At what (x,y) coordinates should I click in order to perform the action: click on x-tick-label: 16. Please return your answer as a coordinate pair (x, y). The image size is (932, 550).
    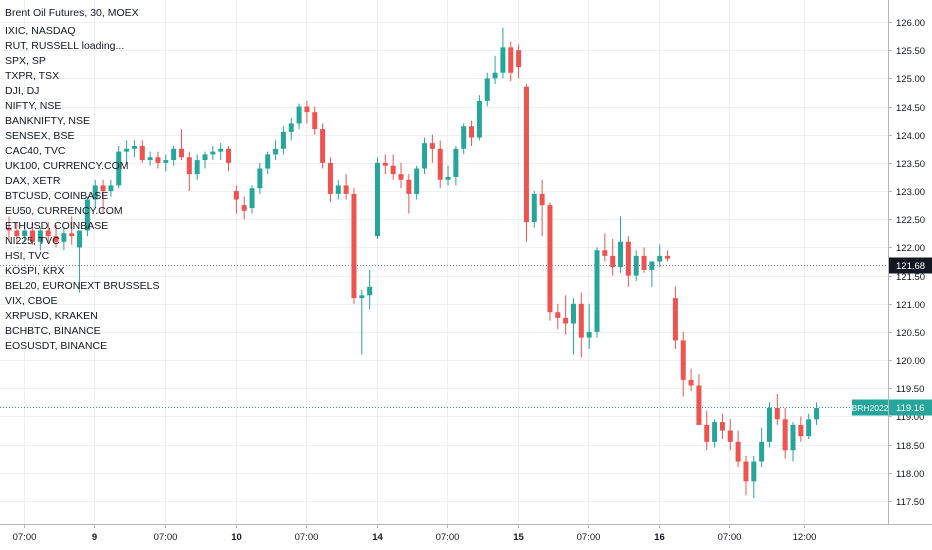
    Looking at the image, I should click on (659, 537).